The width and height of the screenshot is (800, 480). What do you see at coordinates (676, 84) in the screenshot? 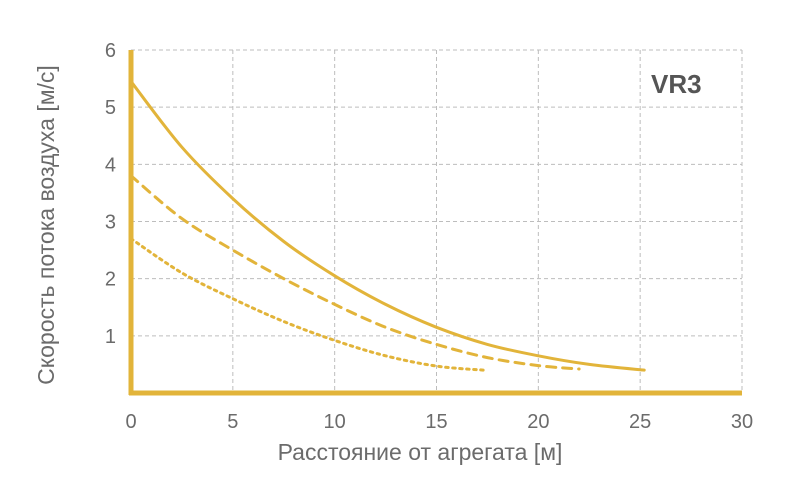
I see `chart-title: VR3` at bounding box center [676, 84].